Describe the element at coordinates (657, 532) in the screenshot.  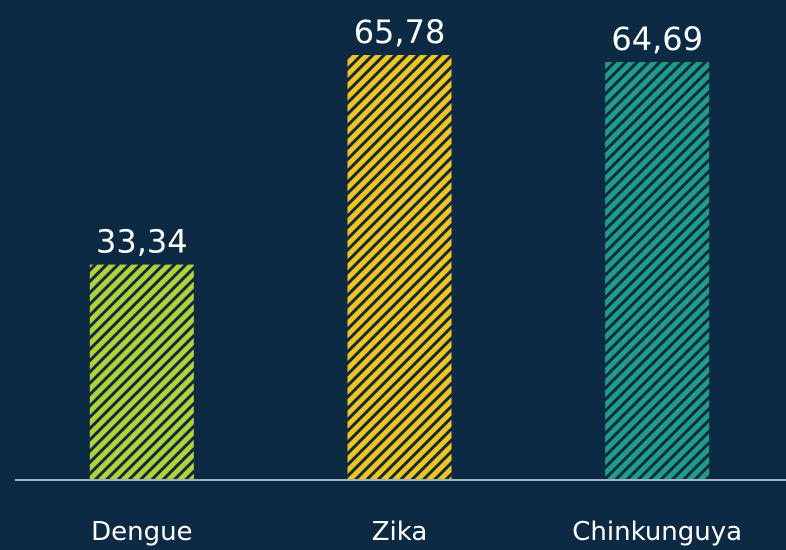
I see `x-tick-label: Chinkunguya` at that location.